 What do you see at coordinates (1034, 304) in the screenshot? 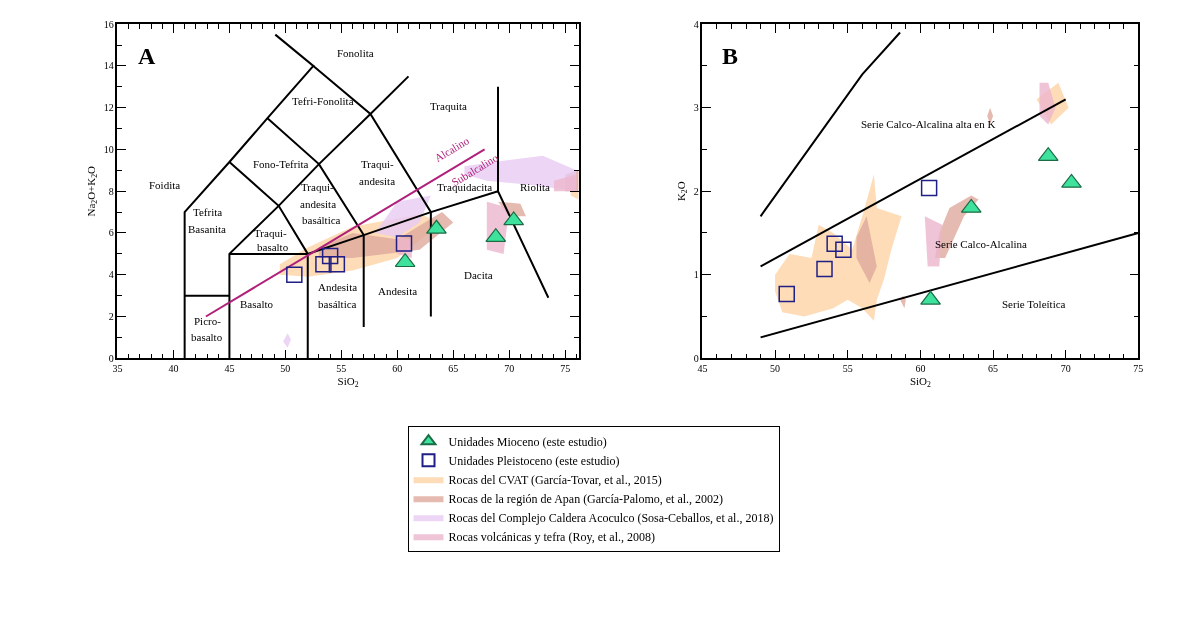
I see `annotation: Serie Toleítica` at bounding box center [1034, 304].